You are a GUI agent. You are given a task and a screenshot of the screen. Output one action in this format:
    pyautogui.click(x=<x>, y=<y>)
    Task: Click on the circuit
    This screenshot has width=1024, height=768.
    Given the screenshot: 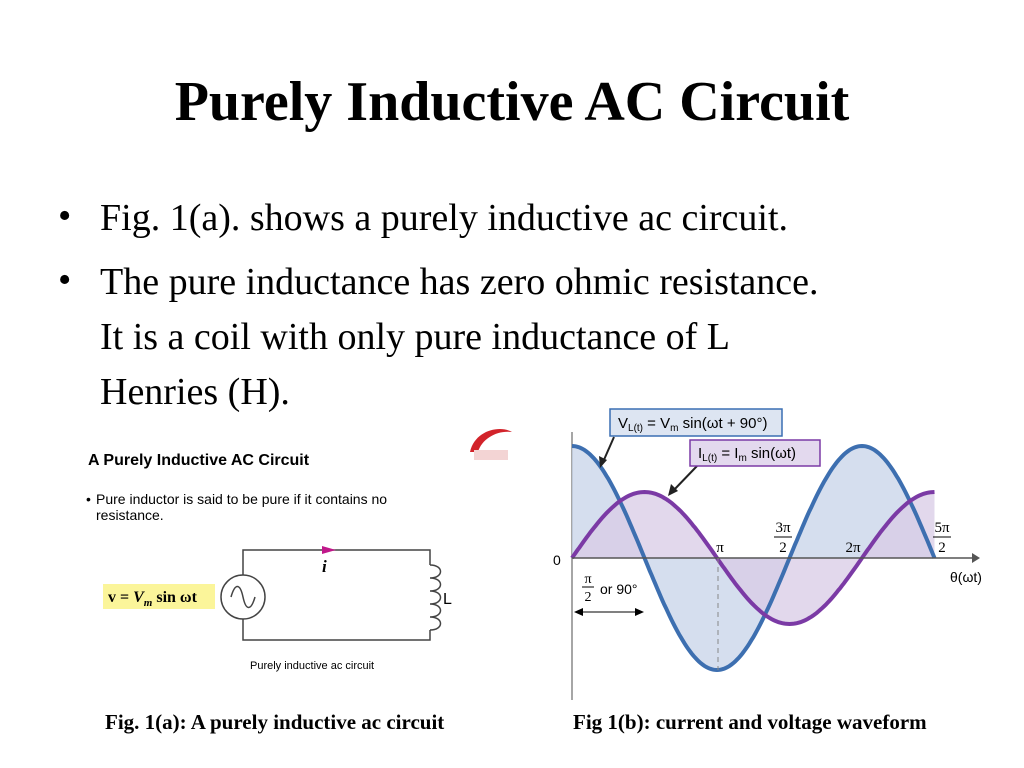 What is the action you would take?
    pyautogui.click(x=331, y=595)
    